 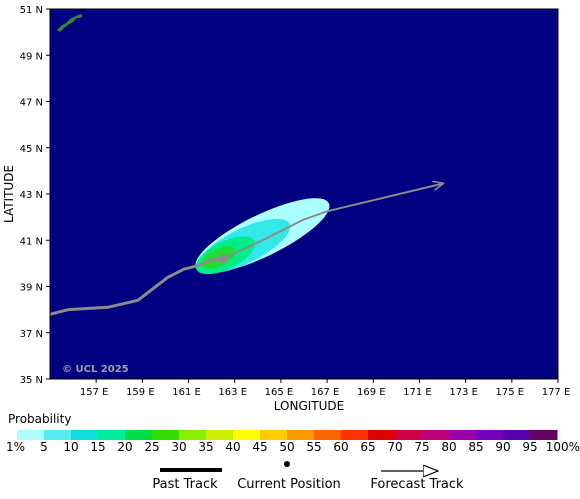 I want to click on legend-label: 1%, so click(x=15, y=447).